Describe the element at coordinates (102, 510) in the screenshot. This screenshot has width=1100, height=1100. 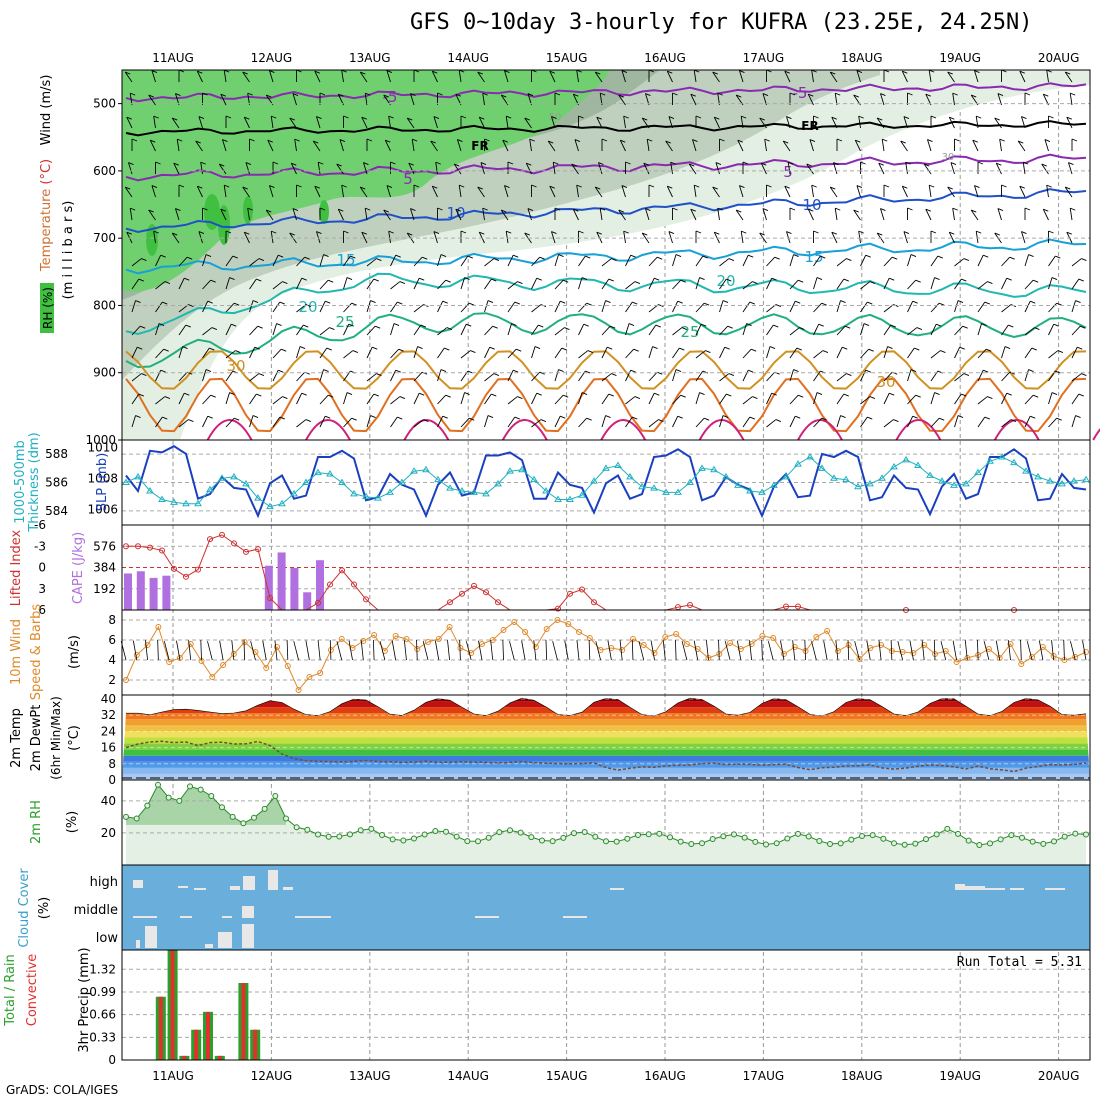
I see `slp-tick-label: 1006` at that location.